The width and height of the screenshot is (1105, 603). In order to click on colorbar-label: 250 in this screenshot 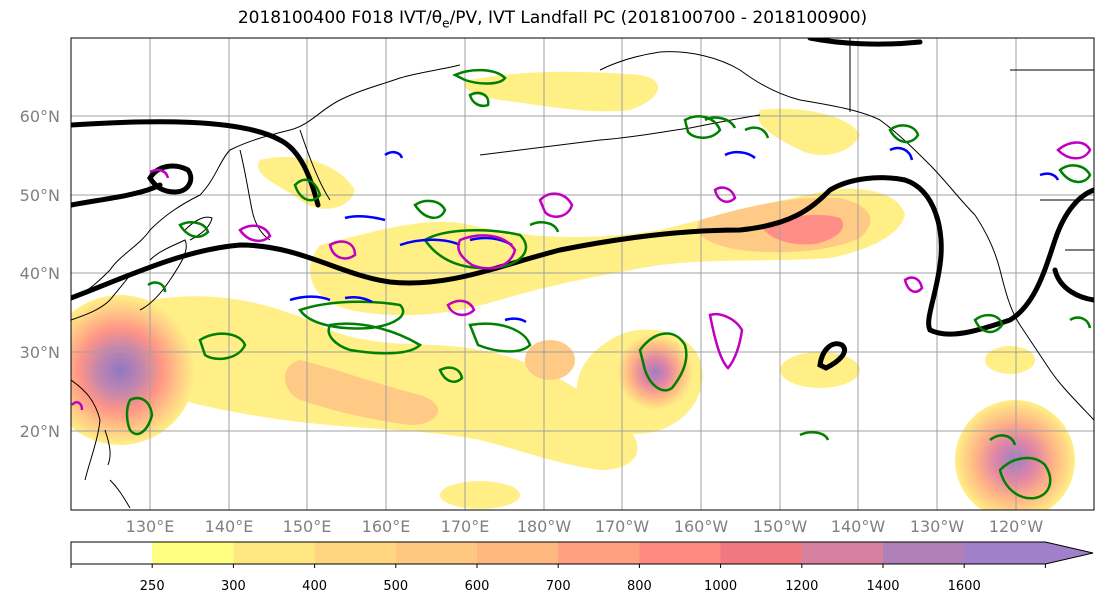, I will do `click(152, 586)`.